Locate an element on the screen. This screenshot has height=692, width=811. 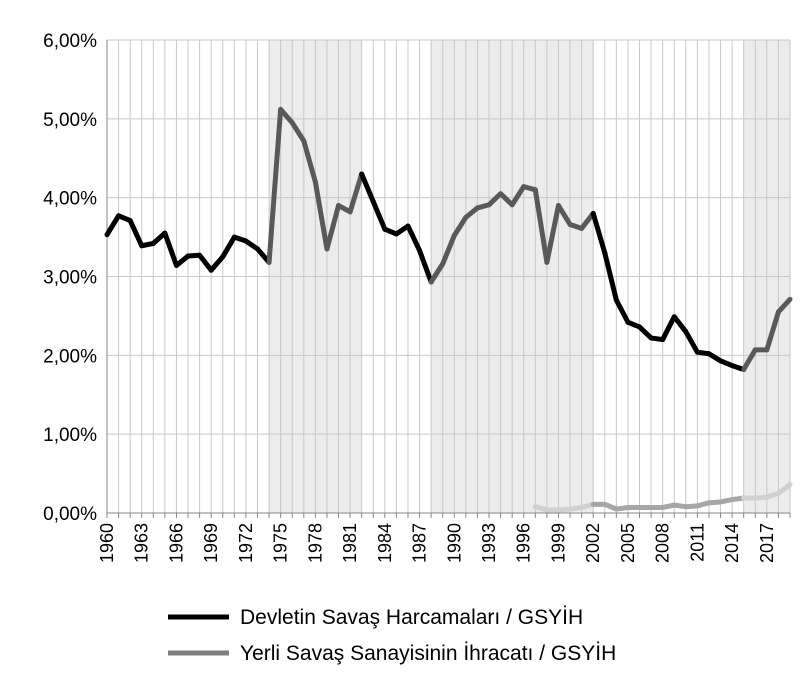
x-tick-label: 1978 is located at coordinates (315, 543).